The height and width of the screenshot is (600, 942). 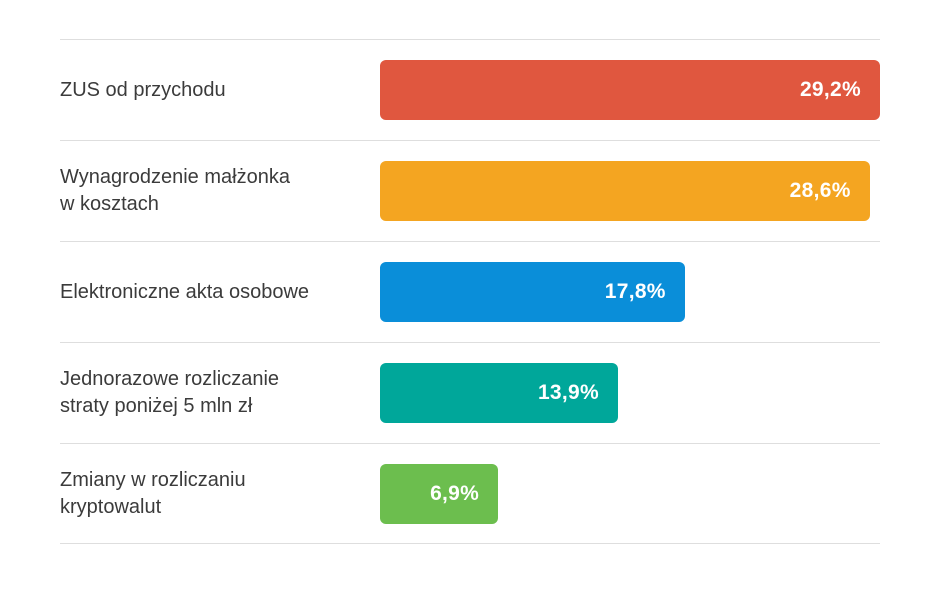 I want to click on chart-row: Wynagrodzenie małżonka w kosztach 28,6%, so click(x=470, y=190).